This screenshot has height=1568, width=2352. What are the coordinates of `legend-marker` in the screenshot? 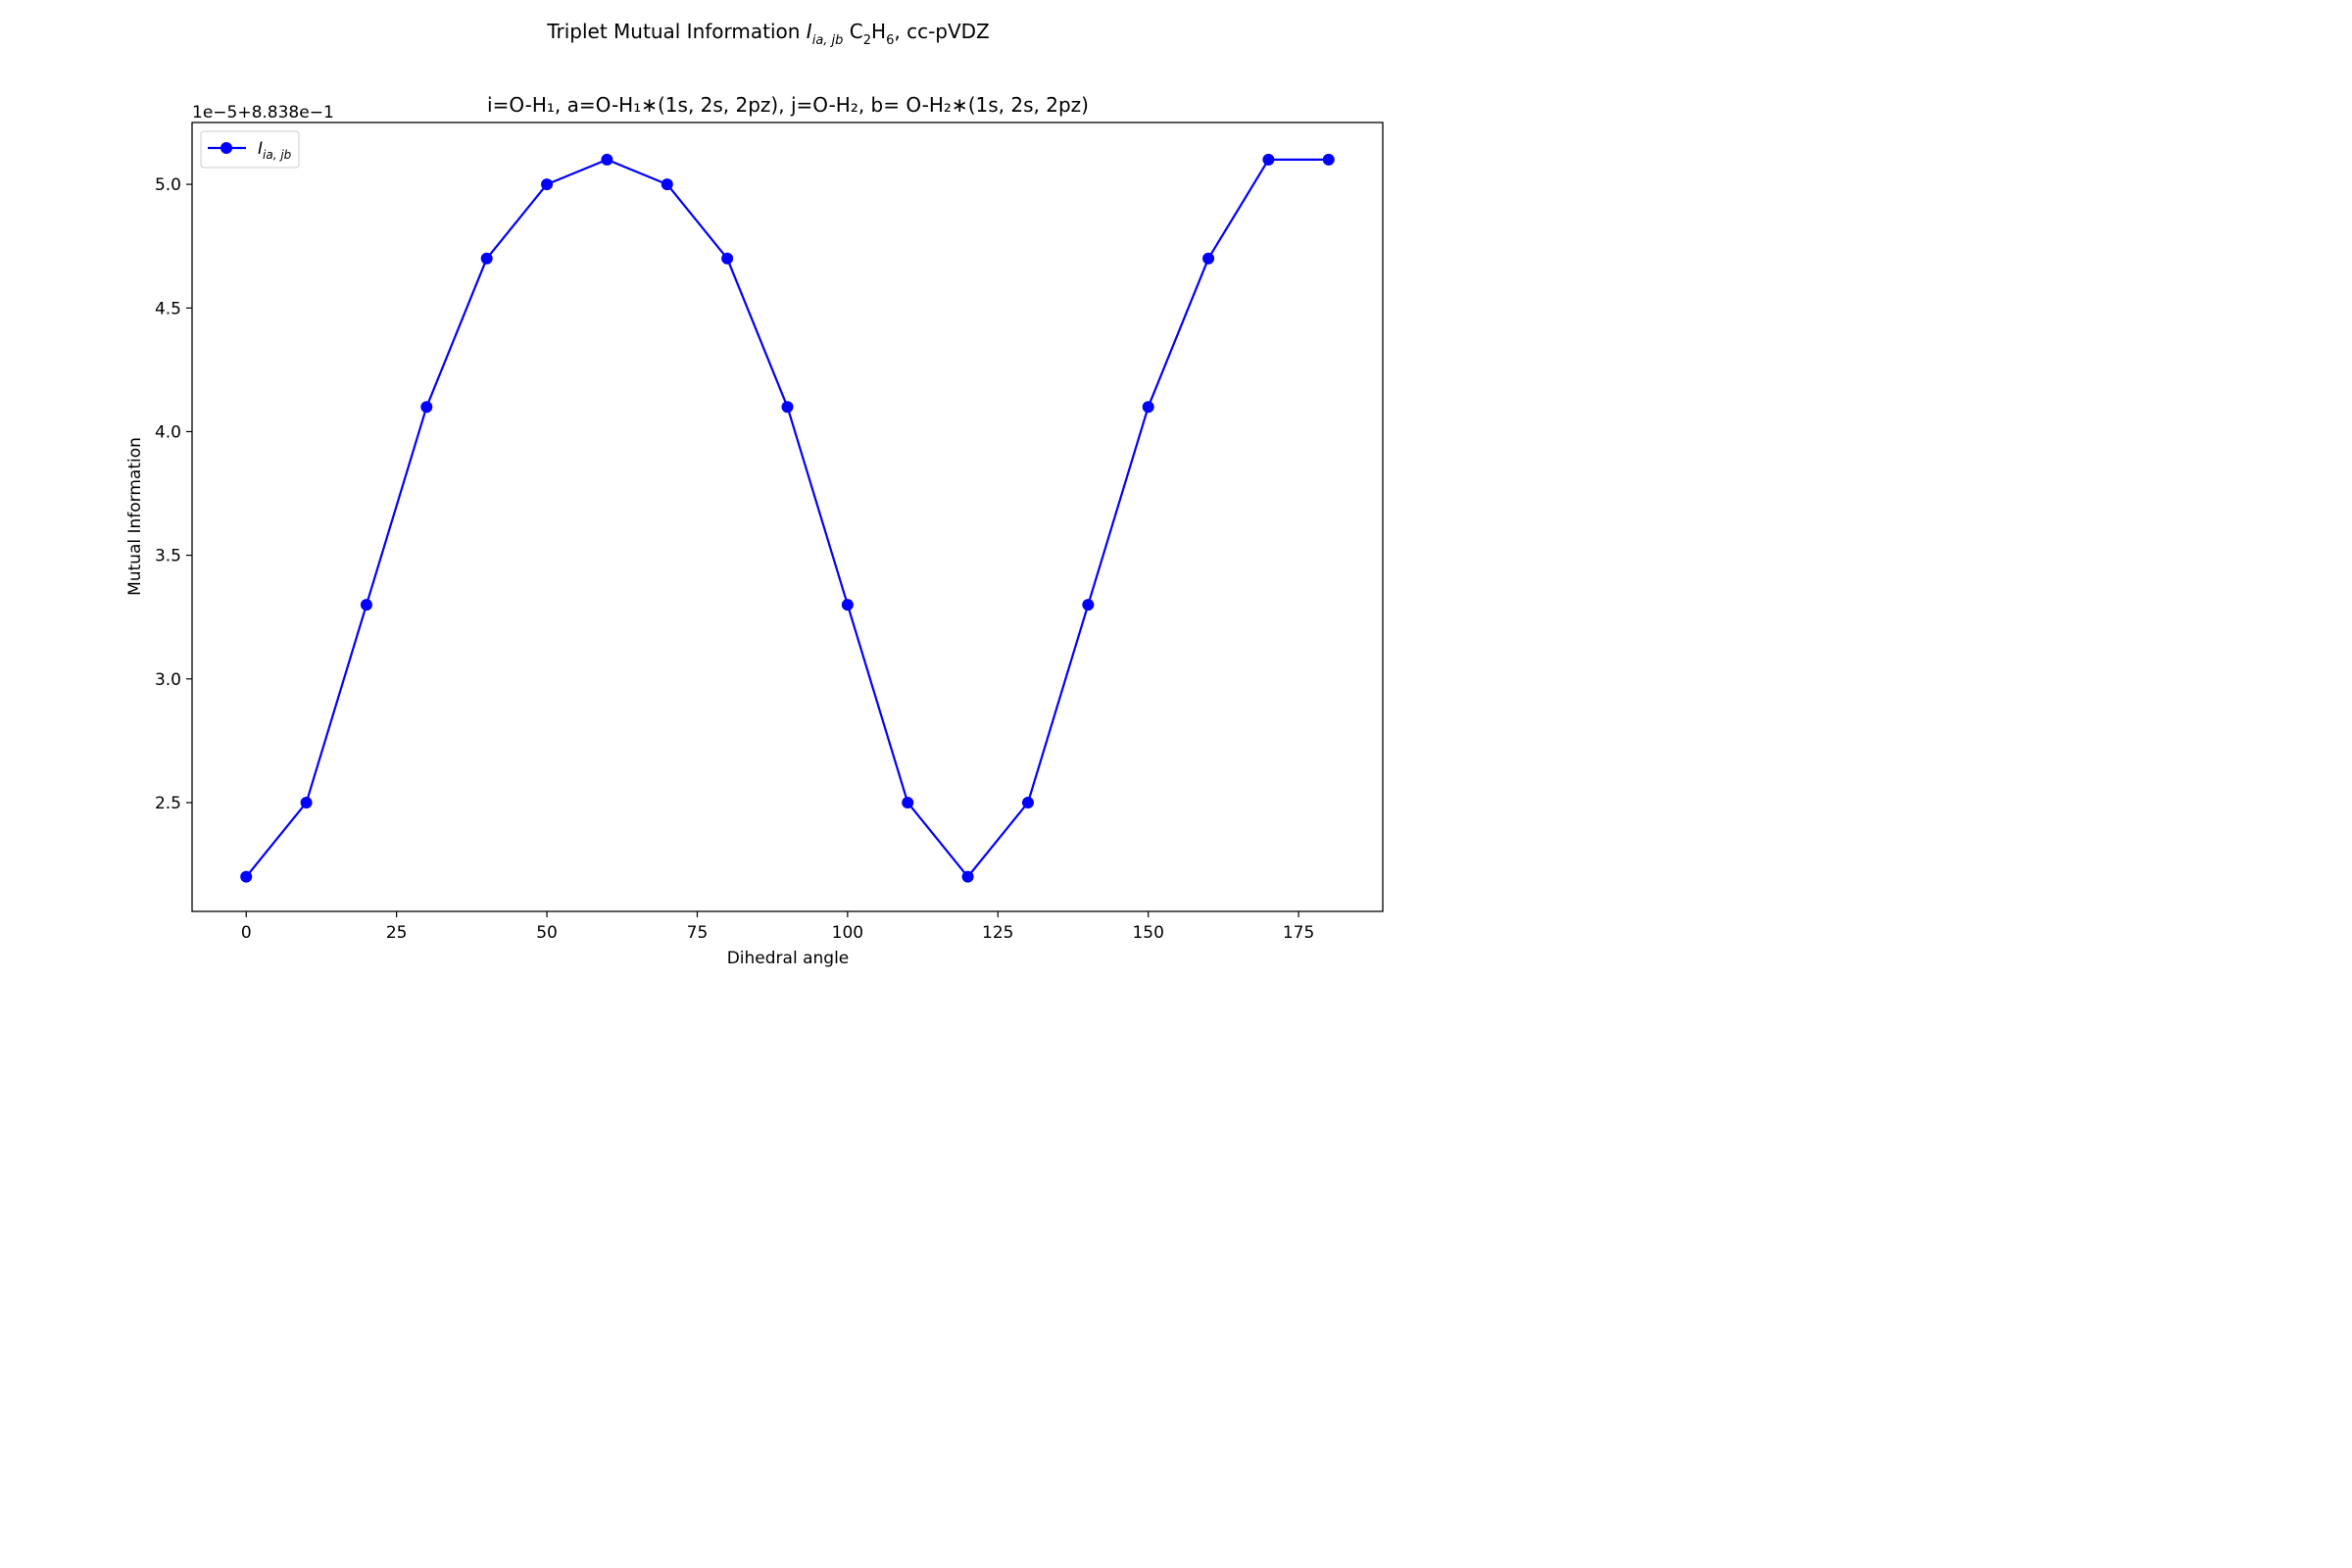 It's located at (226, 148).